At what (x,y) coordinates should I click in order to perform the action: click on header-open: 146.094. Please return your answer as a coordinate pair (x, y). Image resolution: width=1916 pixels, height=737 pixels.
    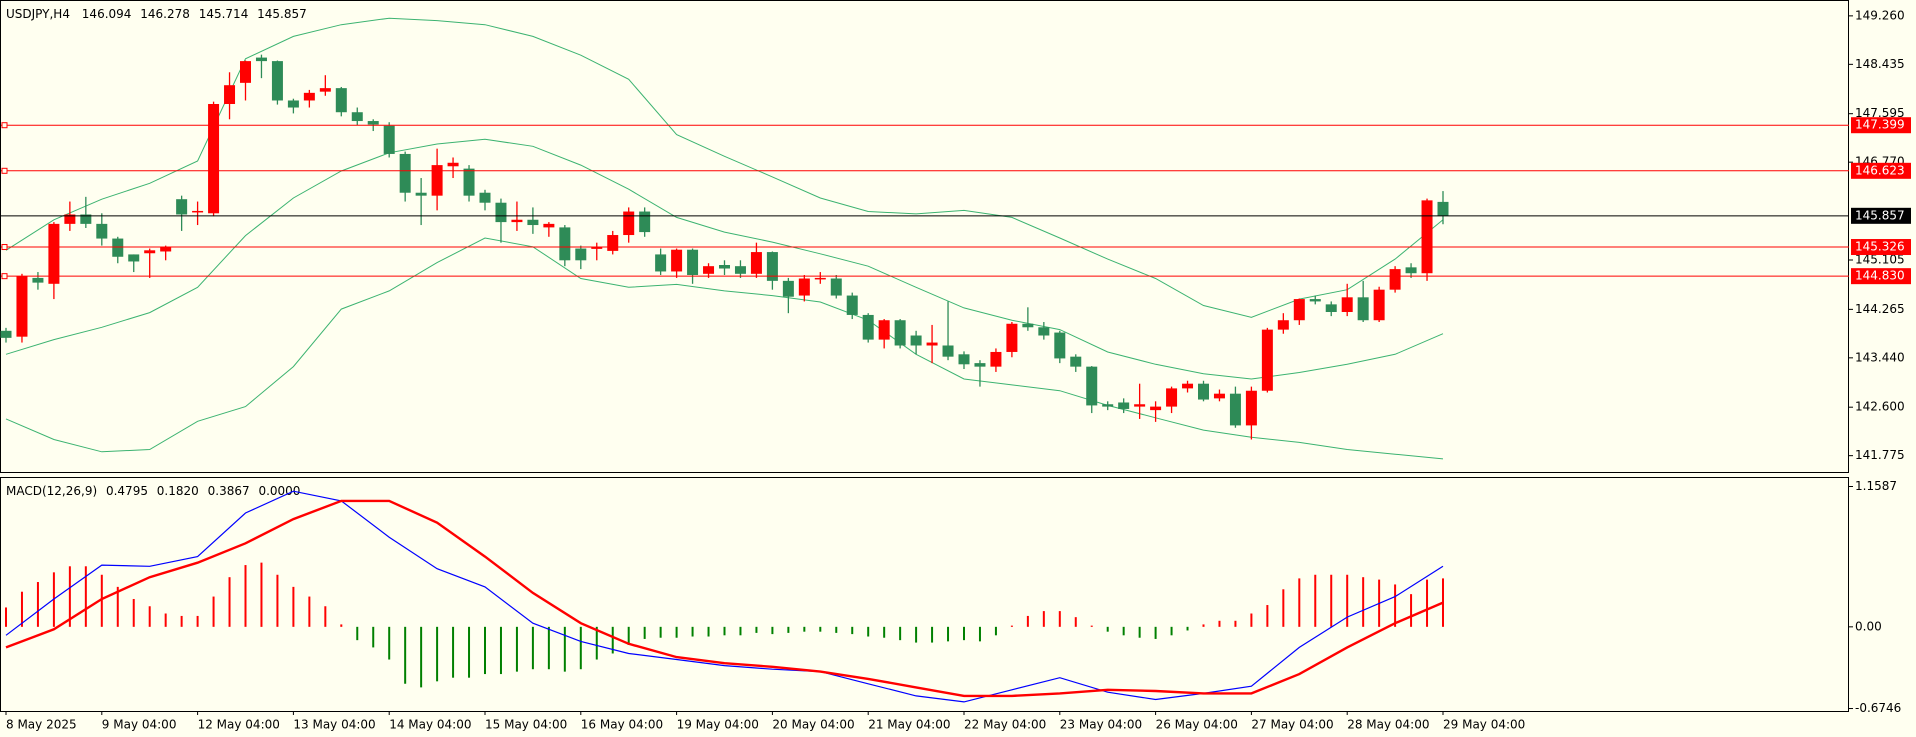
    Looking at the image, I should click on (107, 14).